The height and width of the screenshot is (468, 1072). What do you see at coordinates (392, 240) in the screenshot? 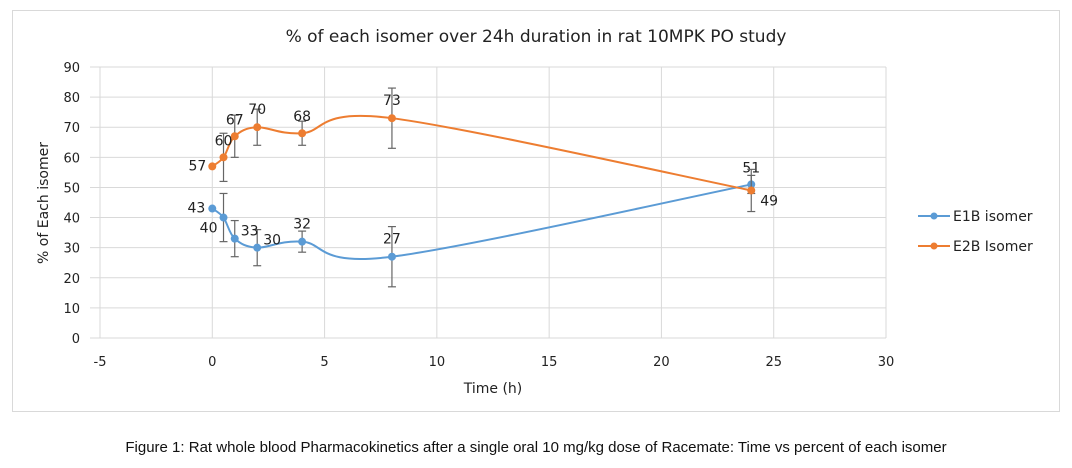
I see `data-label: 27` at bounding box center [392, 240].